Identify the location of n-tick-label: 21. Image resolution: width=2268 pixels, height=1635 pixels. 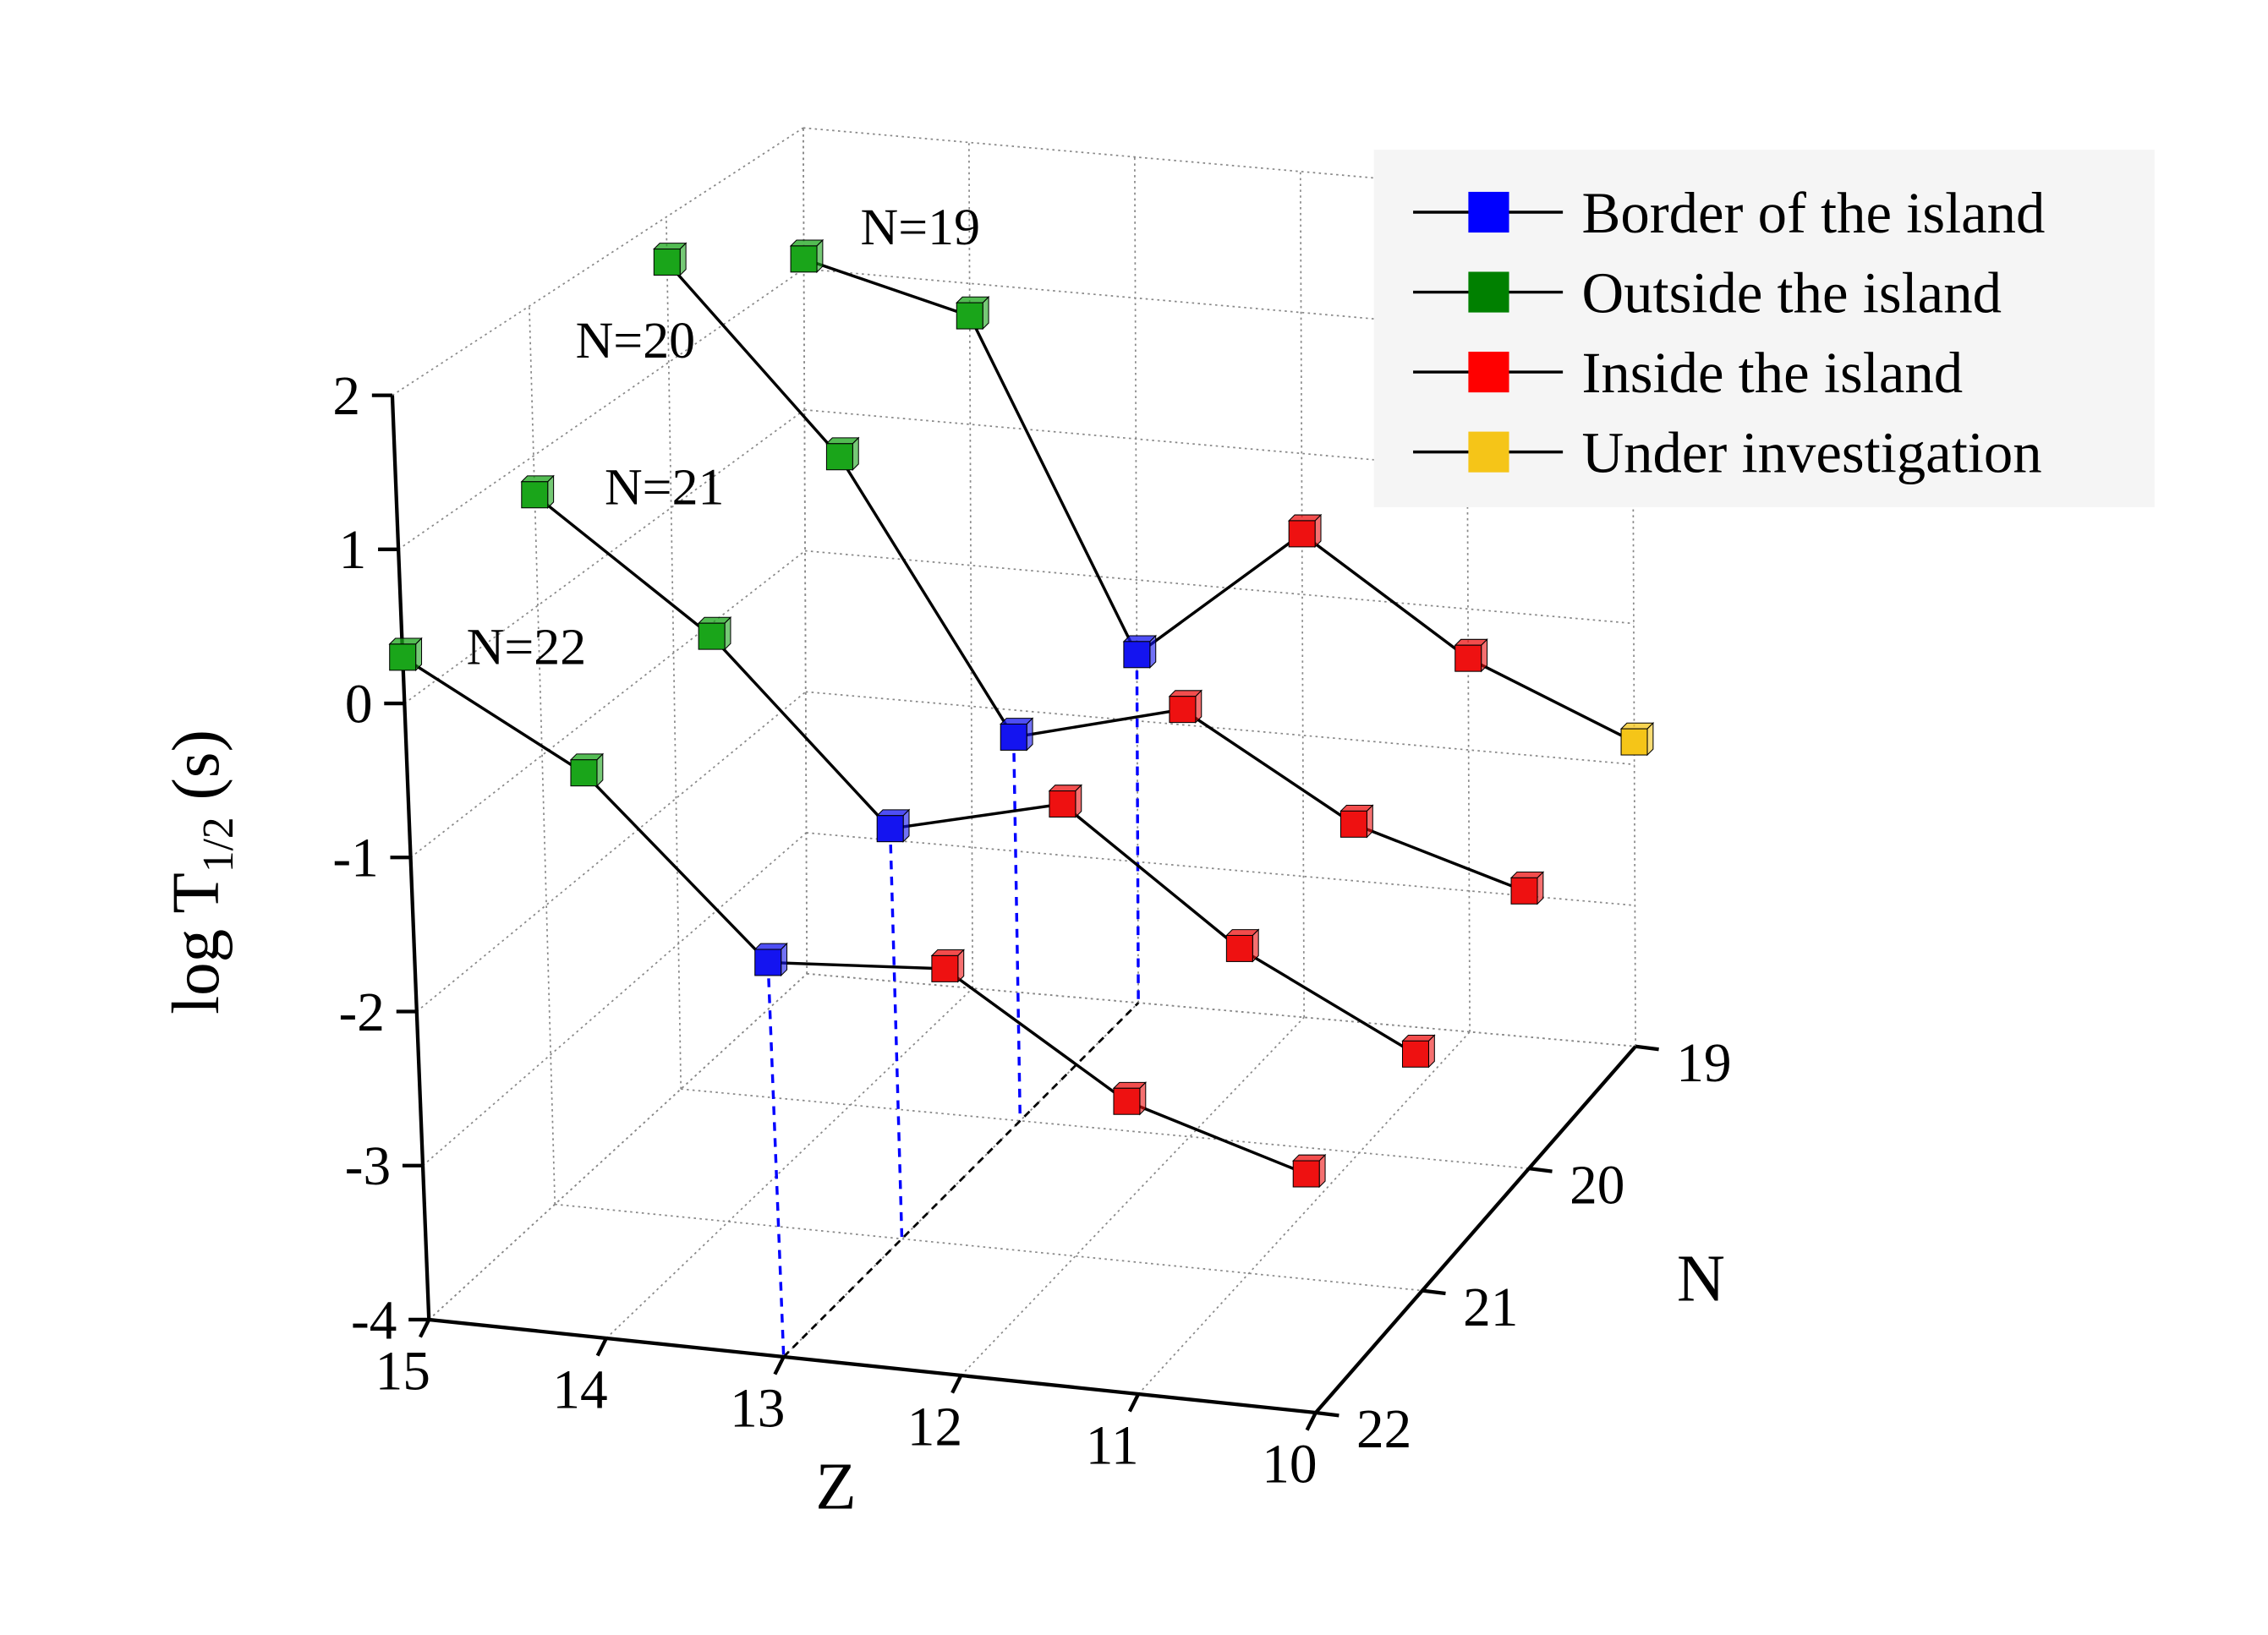
(1490, 1307).